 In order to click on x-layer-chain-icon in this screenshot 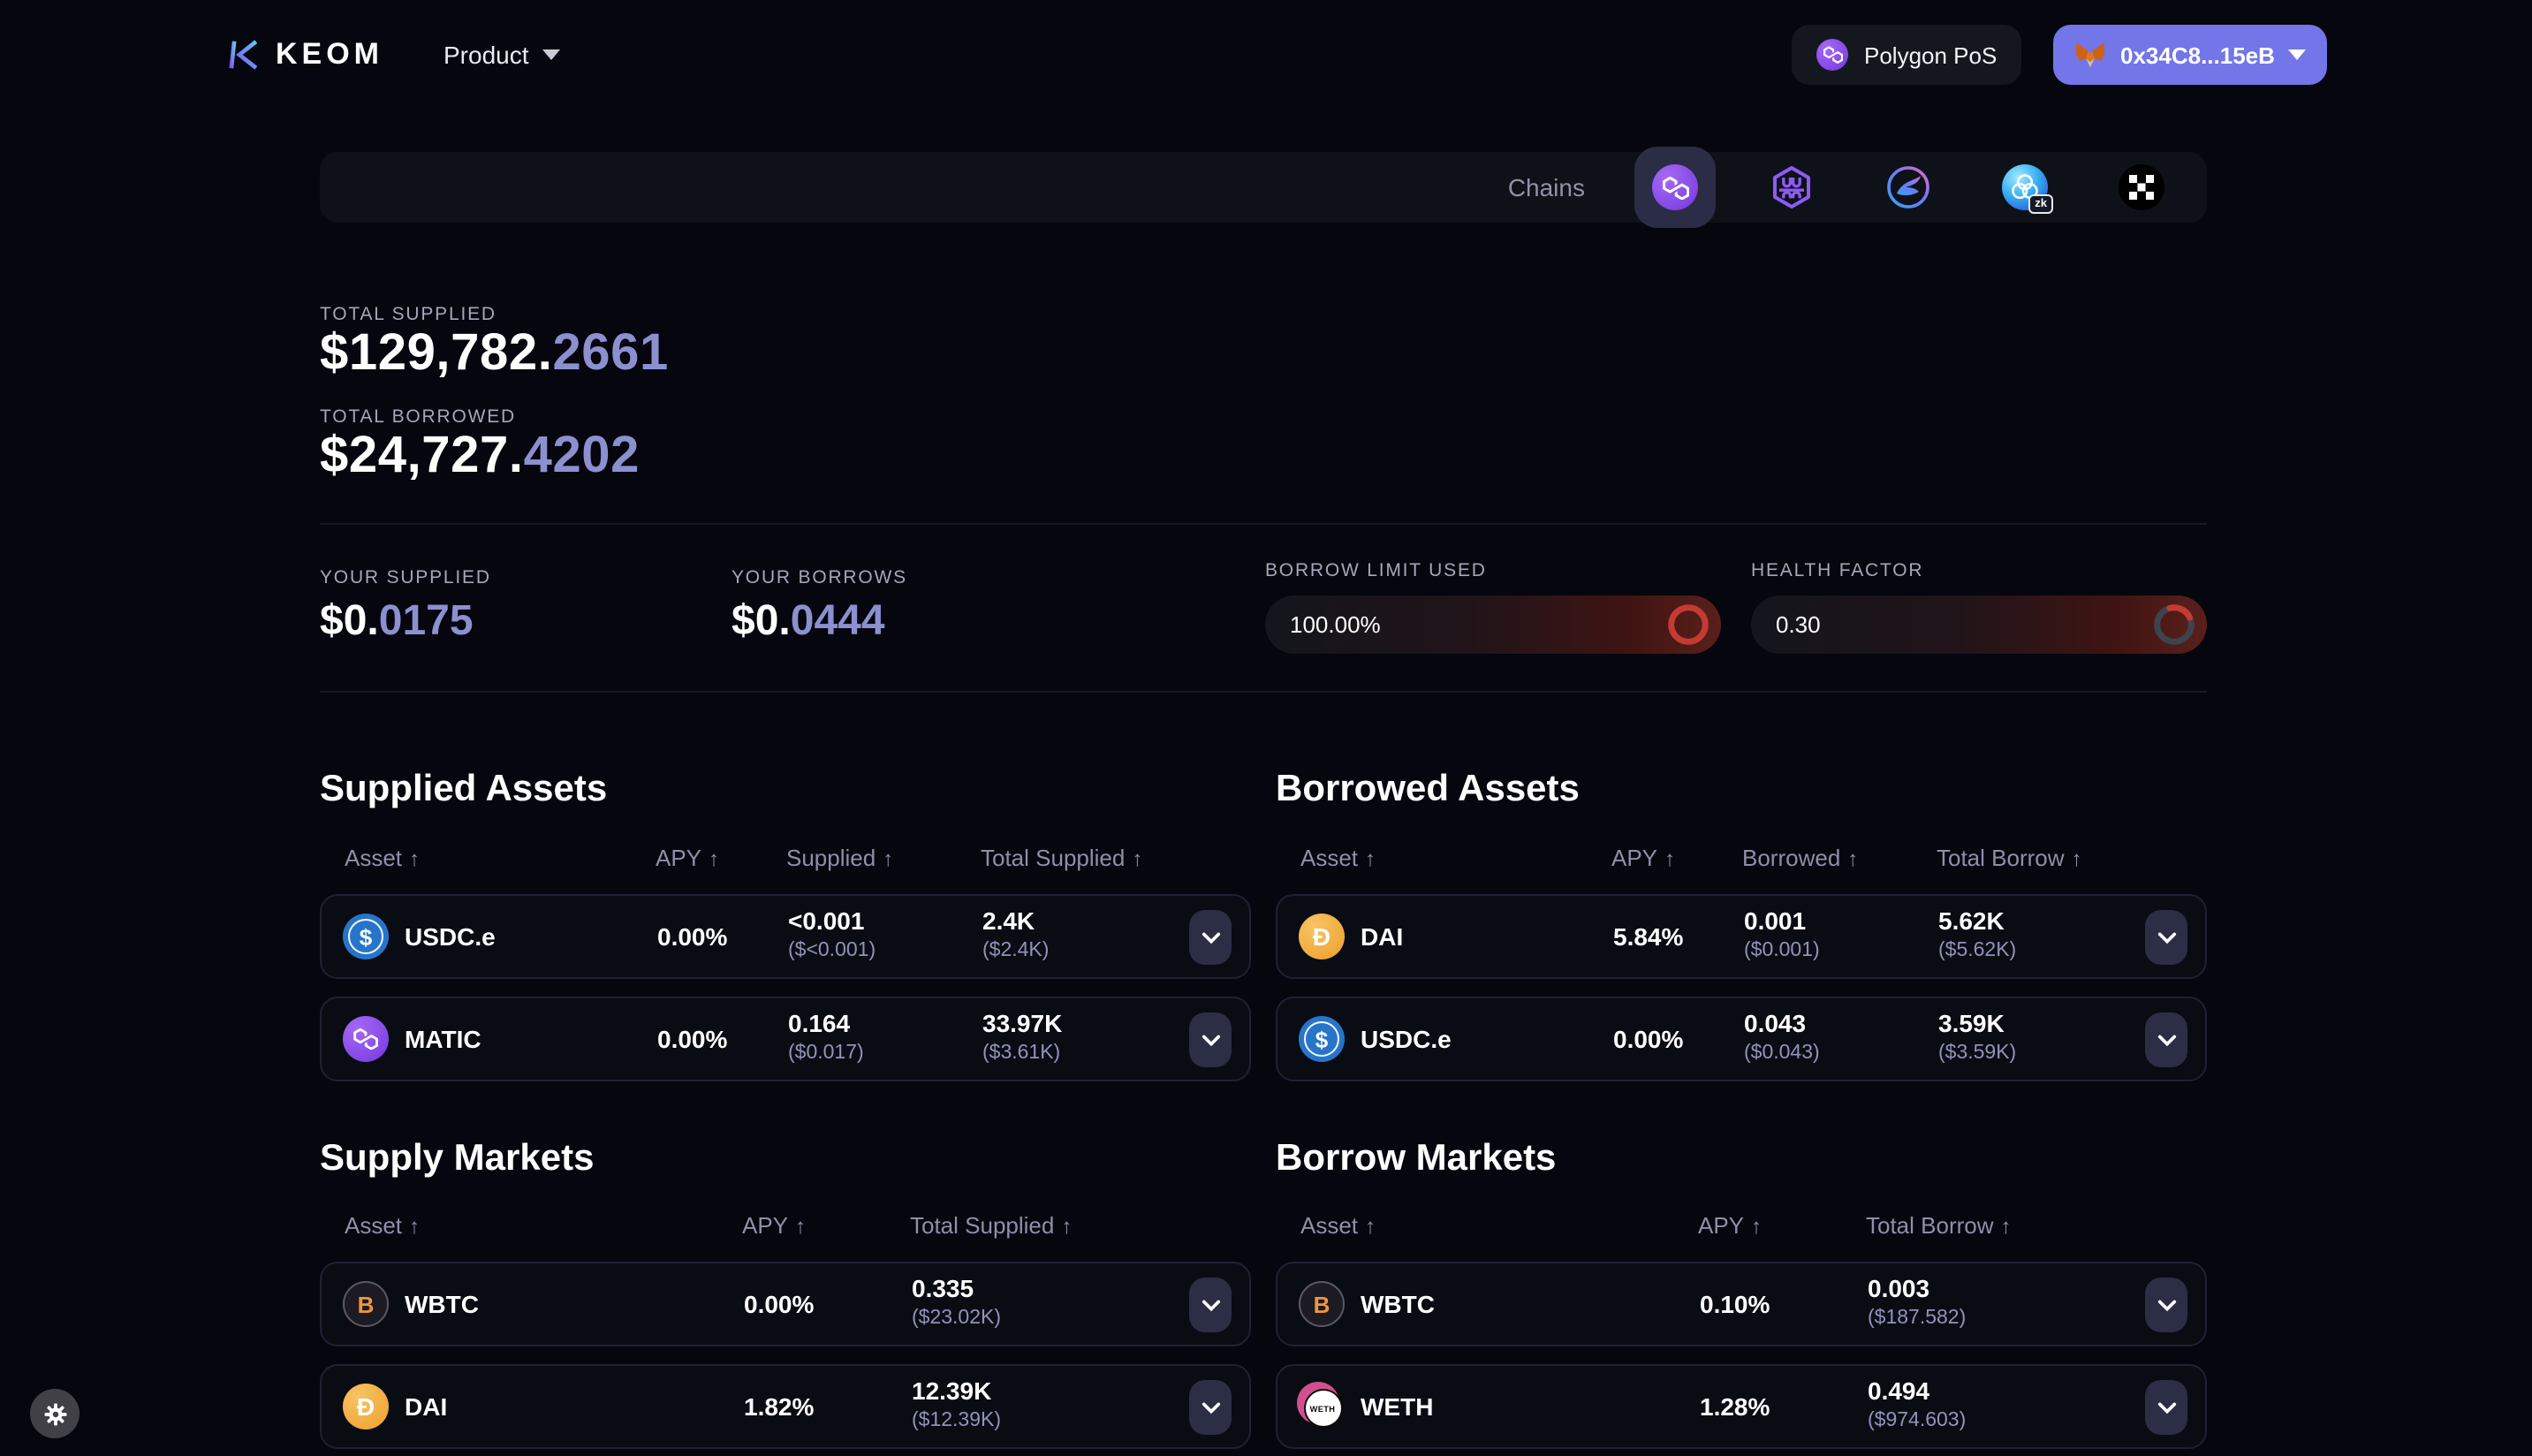, I will do `click(2141, 187)`.